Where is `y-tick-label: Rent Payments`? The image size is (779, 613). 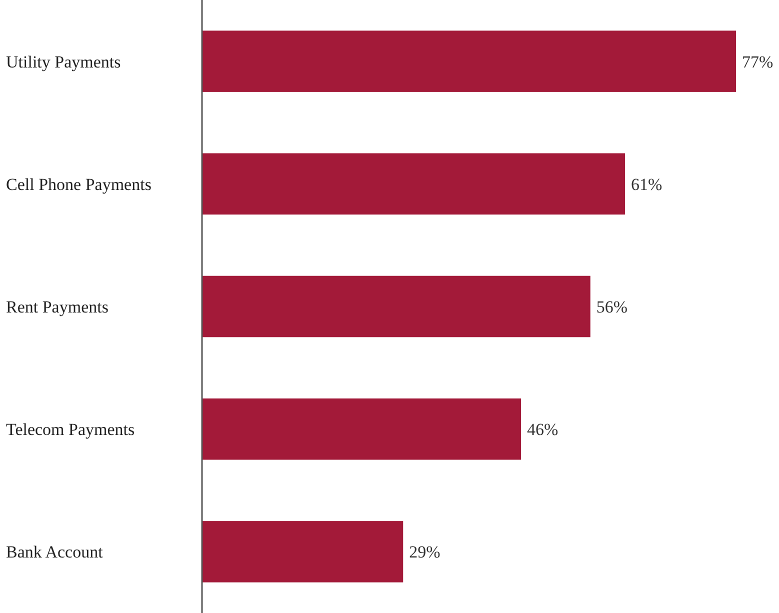
y-tick-label: Rent Payments is located at coordinates (57, 306).